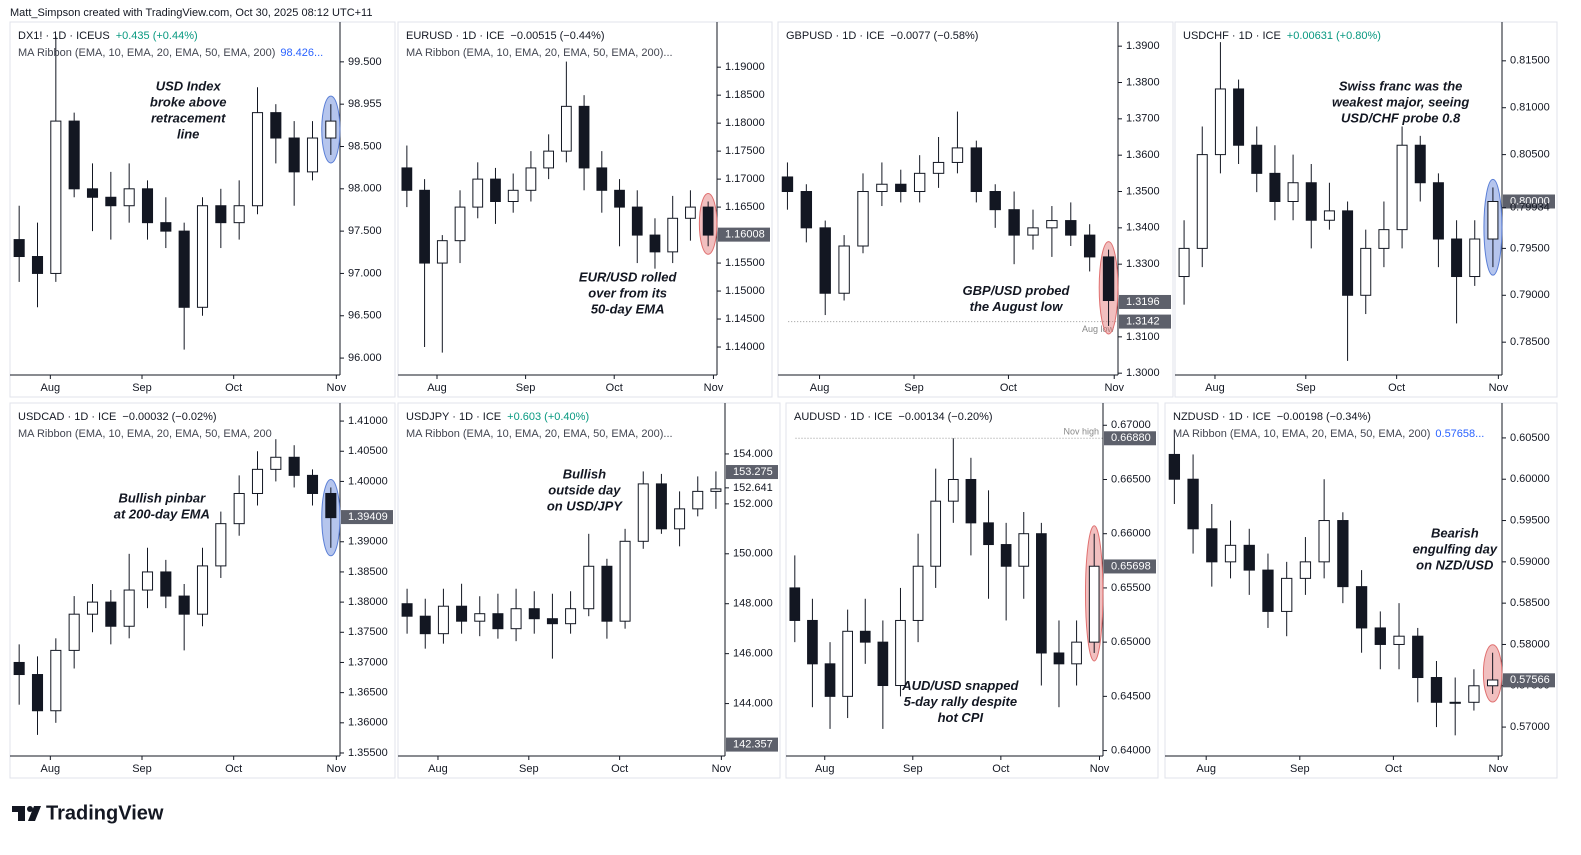 This screenshot has width=1581, height=855. Describe the element at coordinates (169, 417) in the screenshot. I see `change: −0.00032 (−0.02%)` at that location.